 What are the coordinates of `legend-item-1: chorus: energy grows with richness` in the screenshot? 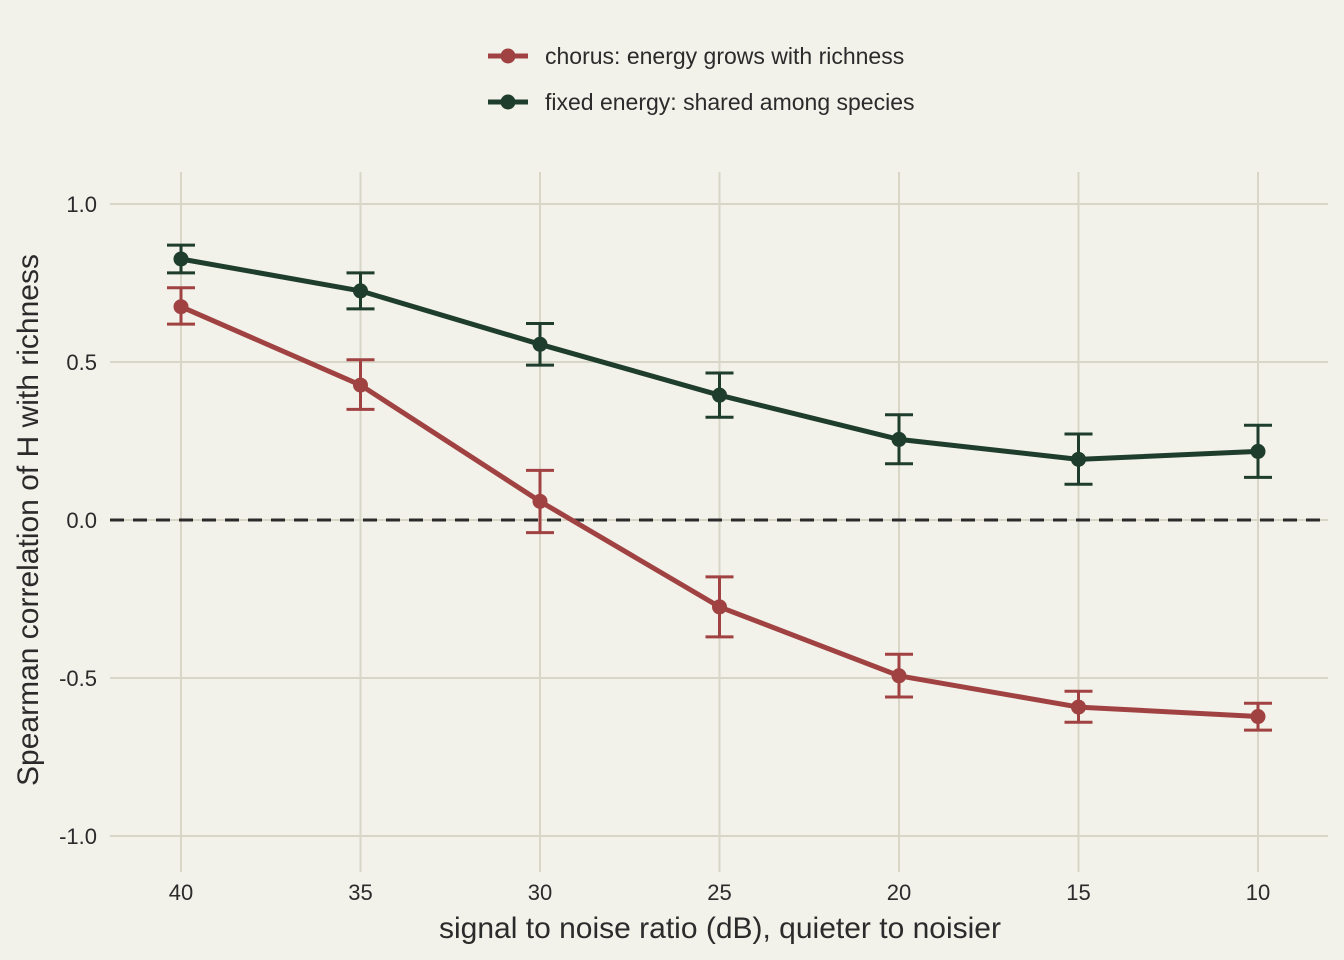 It's located at (696, 56).